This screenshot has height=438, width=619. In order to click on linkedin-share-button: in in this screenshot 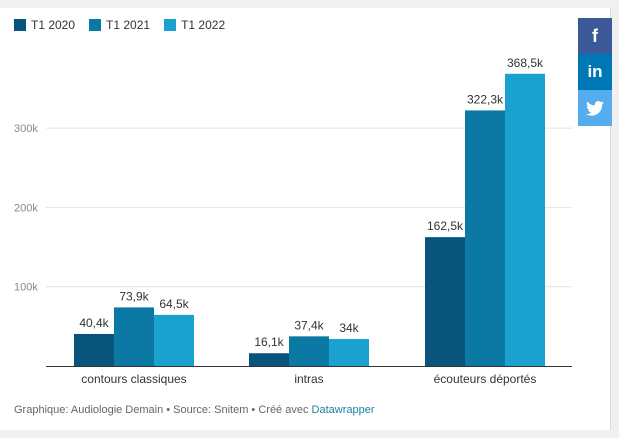, I will do `click(595, 72)`.